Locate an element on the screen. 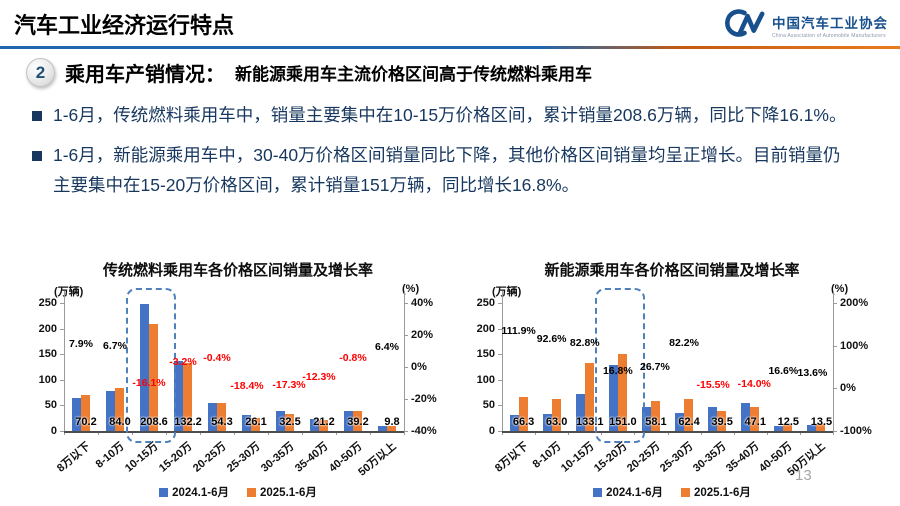 The height and width of the screenshot is (506, 900). value-tick-label: 150 is located at coordinates (485, 354).